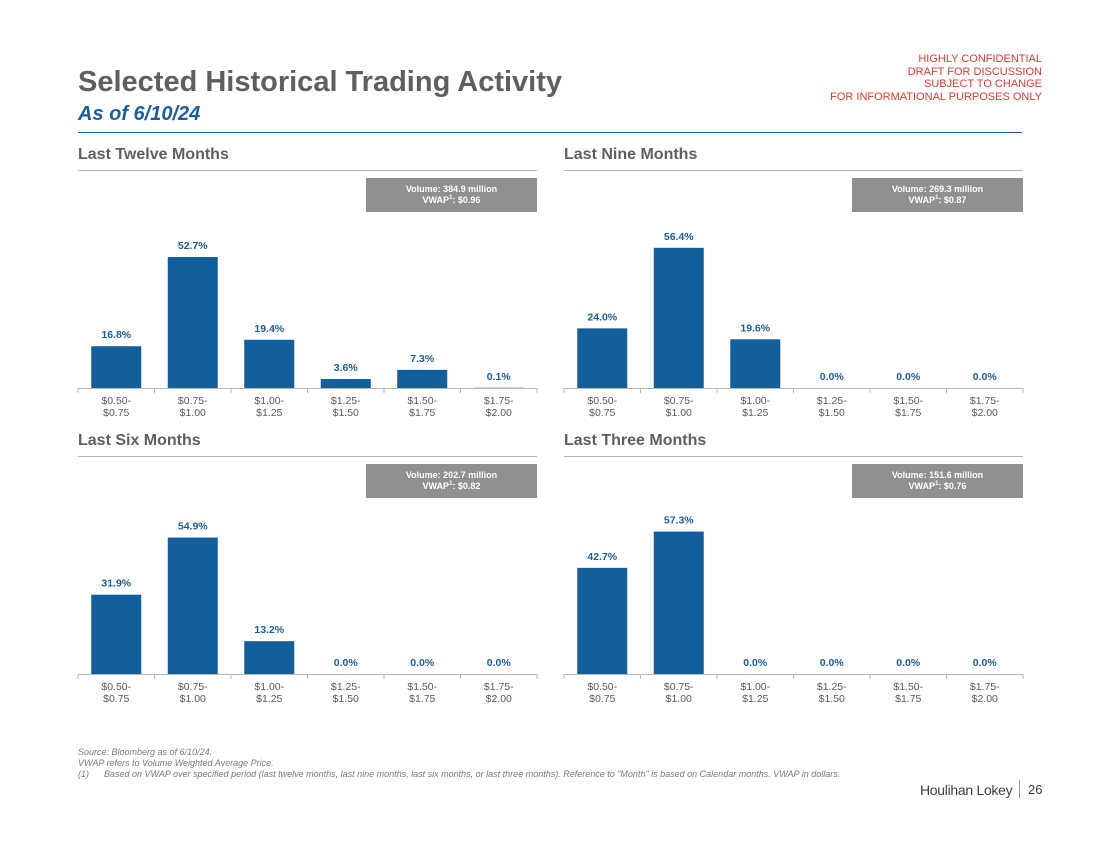 This screenshot has width=1100, height=849. I want to click on source-note: Source: Bloomberg as of 6/10/24., so click(145, 752).